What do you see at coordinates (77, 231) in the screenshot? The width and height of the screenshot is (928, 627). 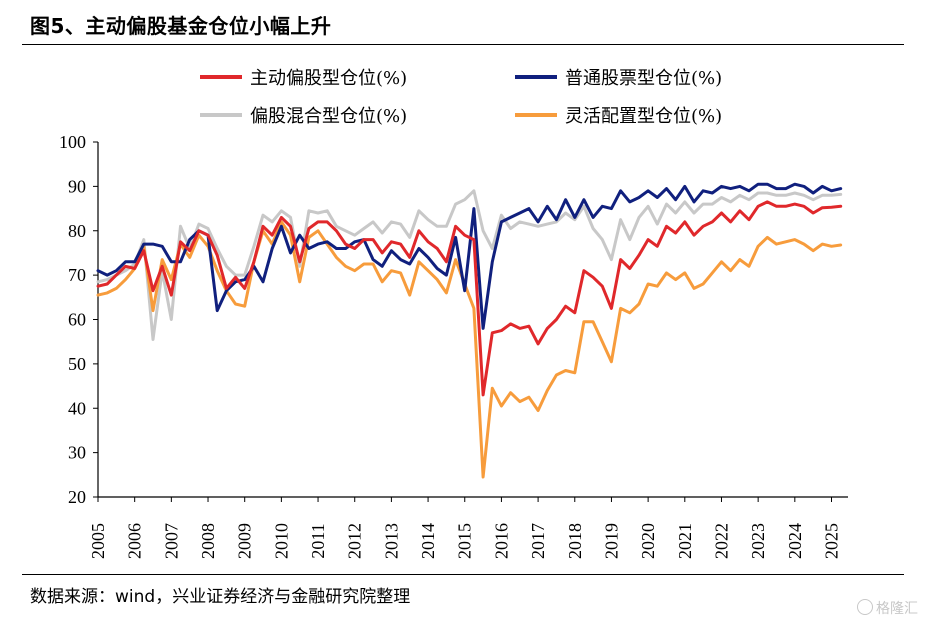 I see `y-tick-label: 80` at bounding box center [77, 231].